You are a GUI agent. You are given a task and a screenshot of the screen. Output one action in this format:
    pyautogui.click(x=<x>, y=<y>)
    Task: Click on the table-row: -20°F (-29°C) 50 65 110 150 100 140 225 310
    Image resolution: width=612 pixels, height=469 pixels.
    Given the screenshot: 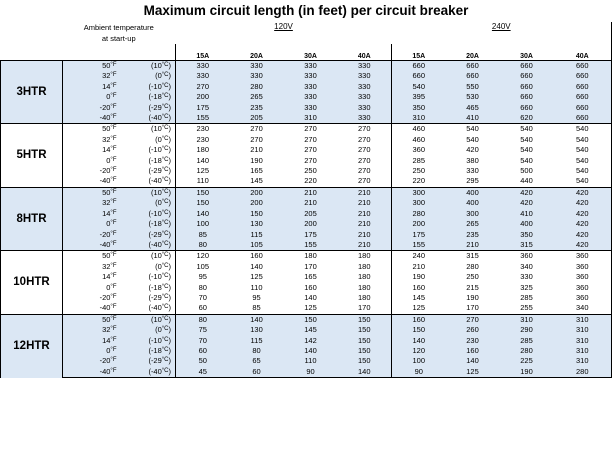 What is the action you would take?
    pyautogui.click(x=306, y=361)
    